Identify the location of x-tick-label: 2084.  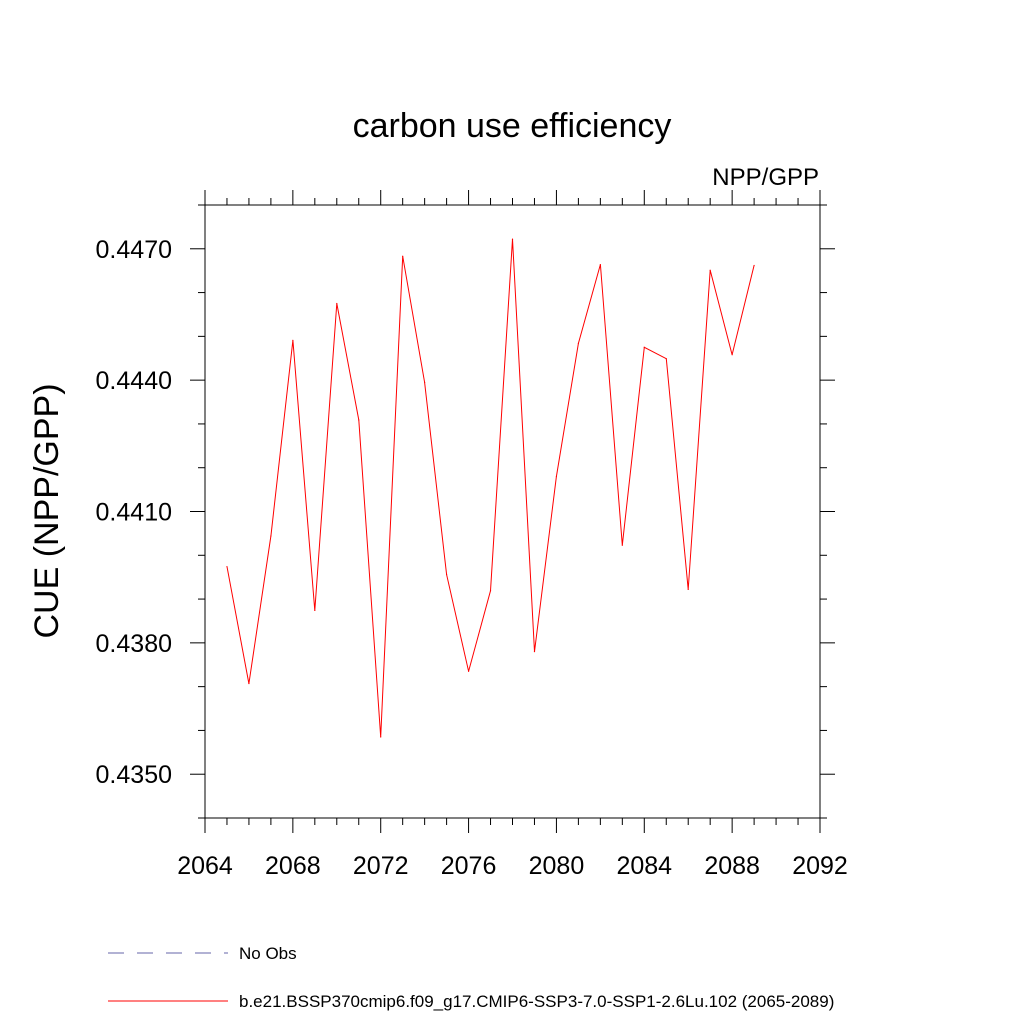
(644, 866).